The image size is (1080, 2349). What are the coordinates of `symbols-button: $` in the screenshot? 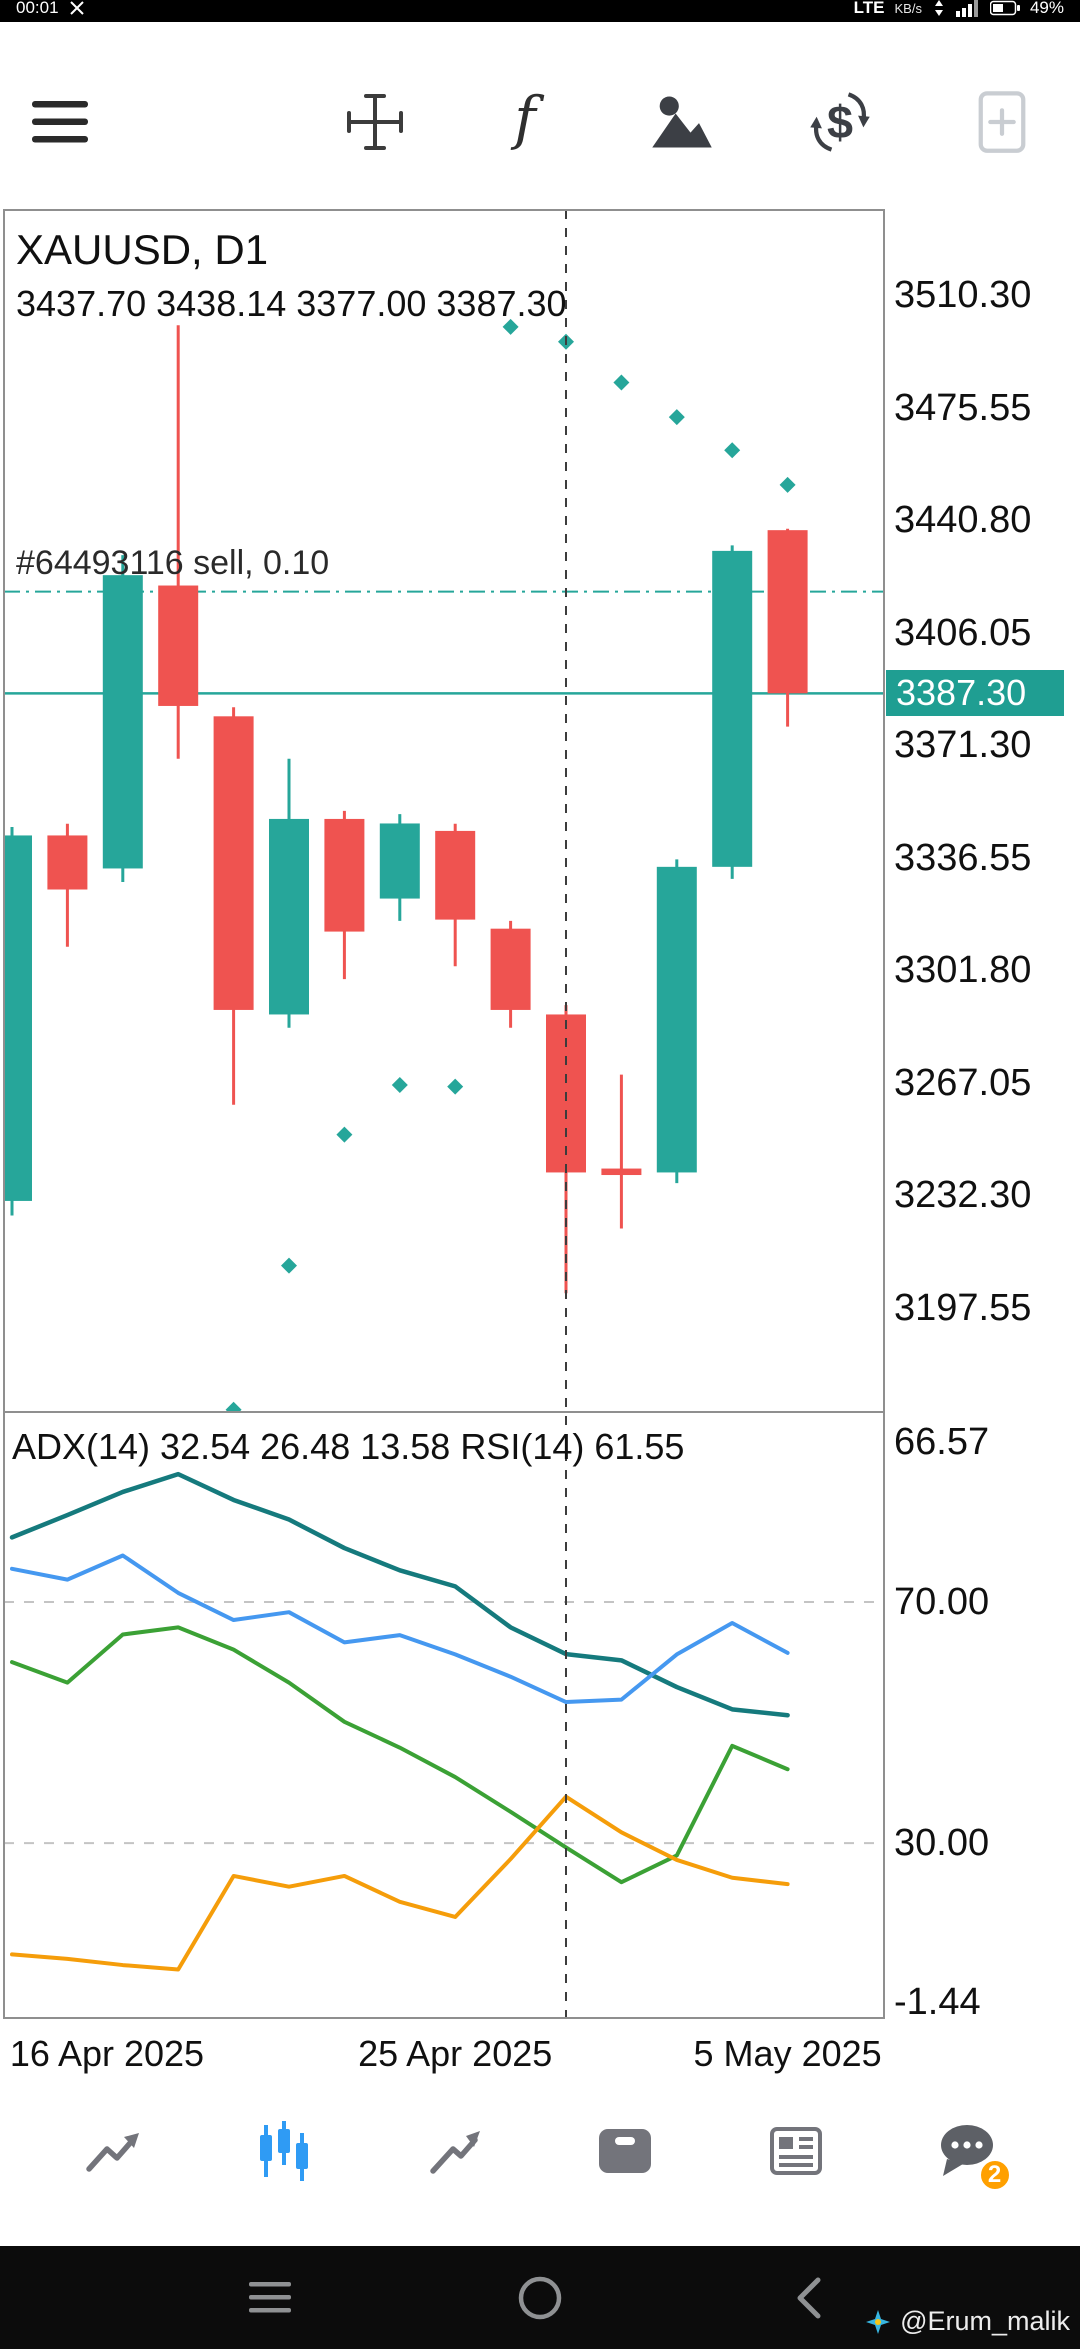 It's located at (840, 122).